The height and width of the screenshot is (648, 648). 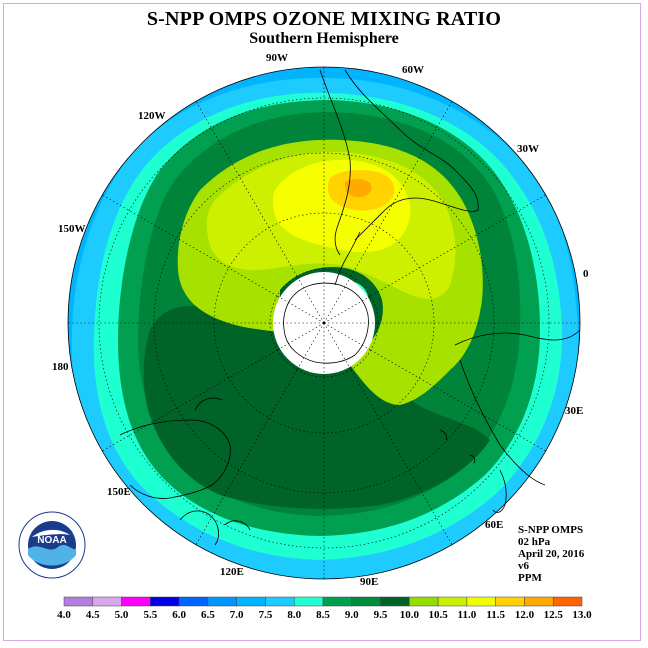 I want to click on lon-label-0: 0, so click(x=586, y=274).